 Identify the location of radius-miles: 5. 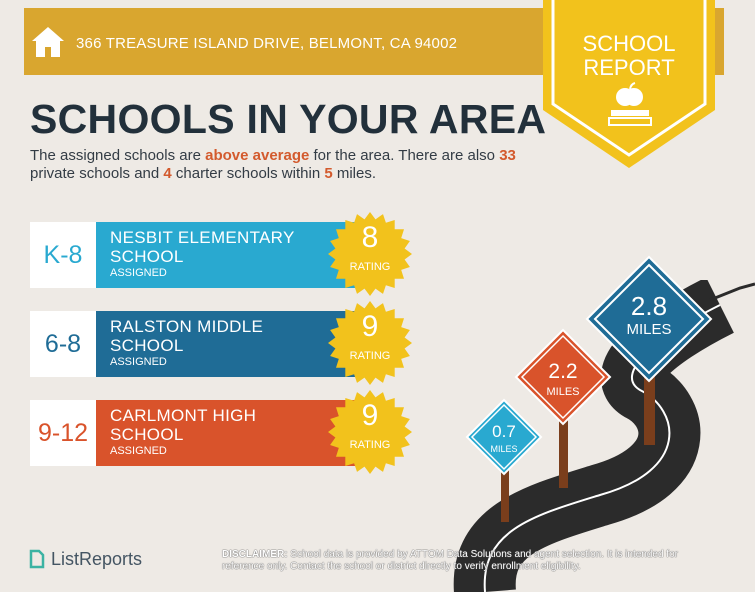
(328, 173).